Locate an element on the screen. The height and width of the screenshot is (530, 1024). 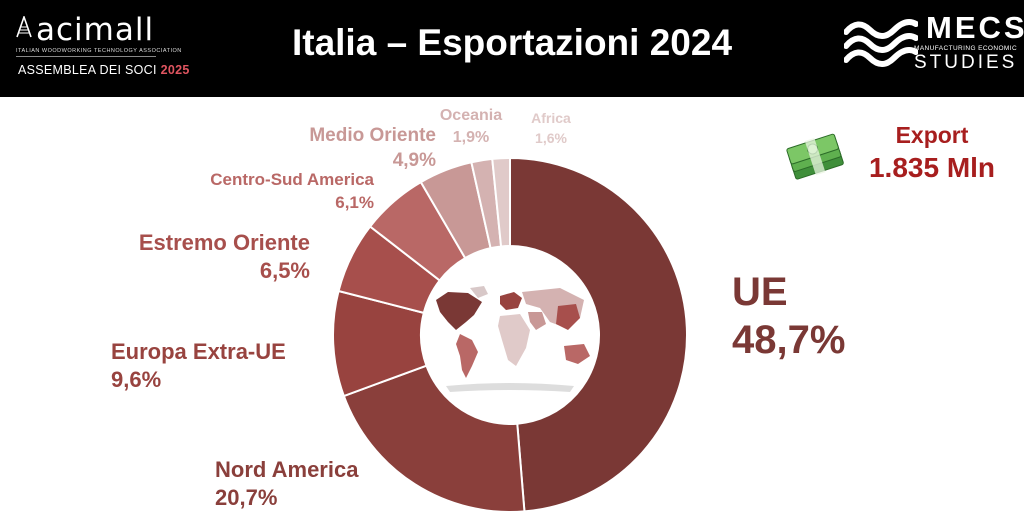
acimall-brand: acimall is located at coordinates (95, 30).